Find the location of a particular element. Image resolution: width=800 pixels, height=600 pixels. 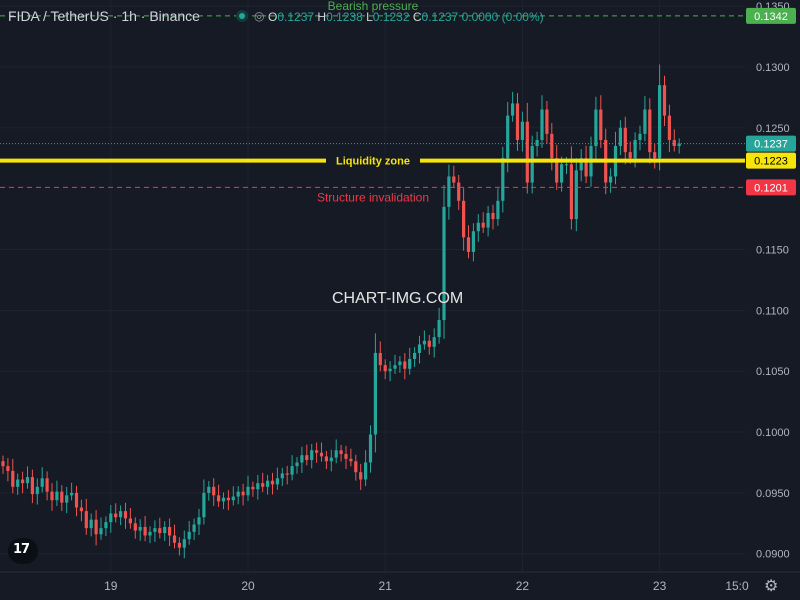

y-tick-label: 0.1100 is located at coordinates (772, 311).